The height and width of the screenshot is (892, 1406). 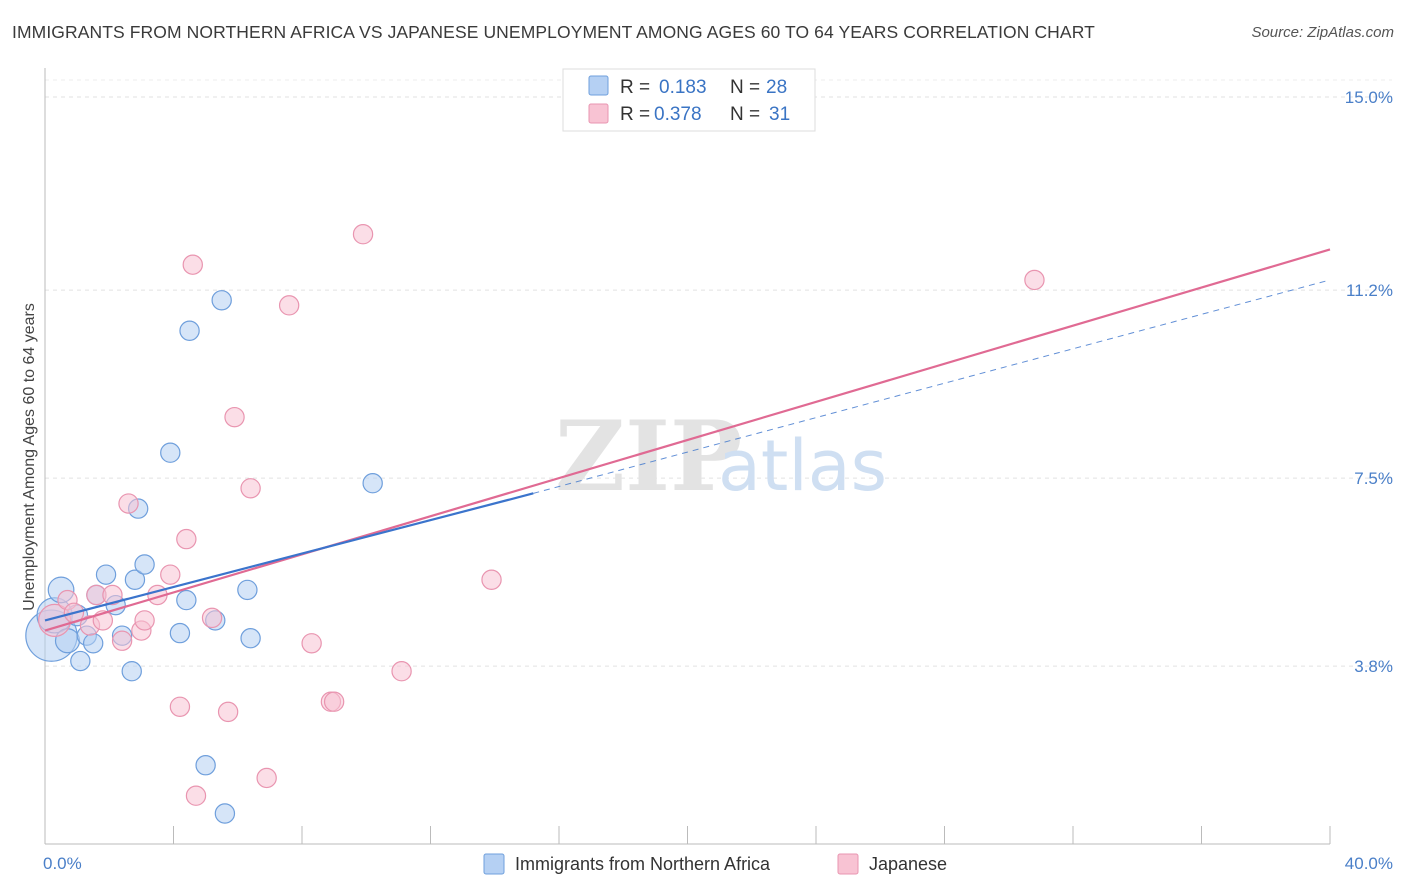 What do you see at coordinates (683, 87) in the screenshot?
I see `legend-r-value-0: 0.183` at bounding box center [683, 87].